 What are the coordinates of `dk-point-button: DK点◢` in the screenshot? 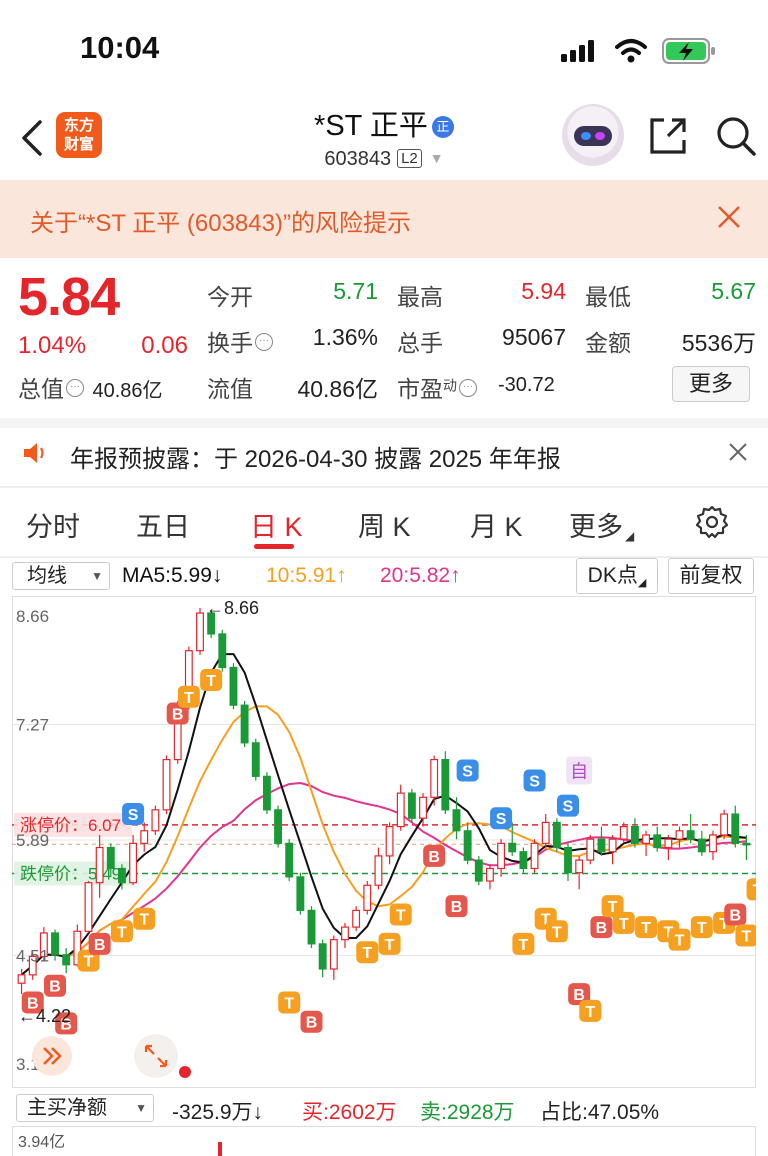 It's located at (617, 576).